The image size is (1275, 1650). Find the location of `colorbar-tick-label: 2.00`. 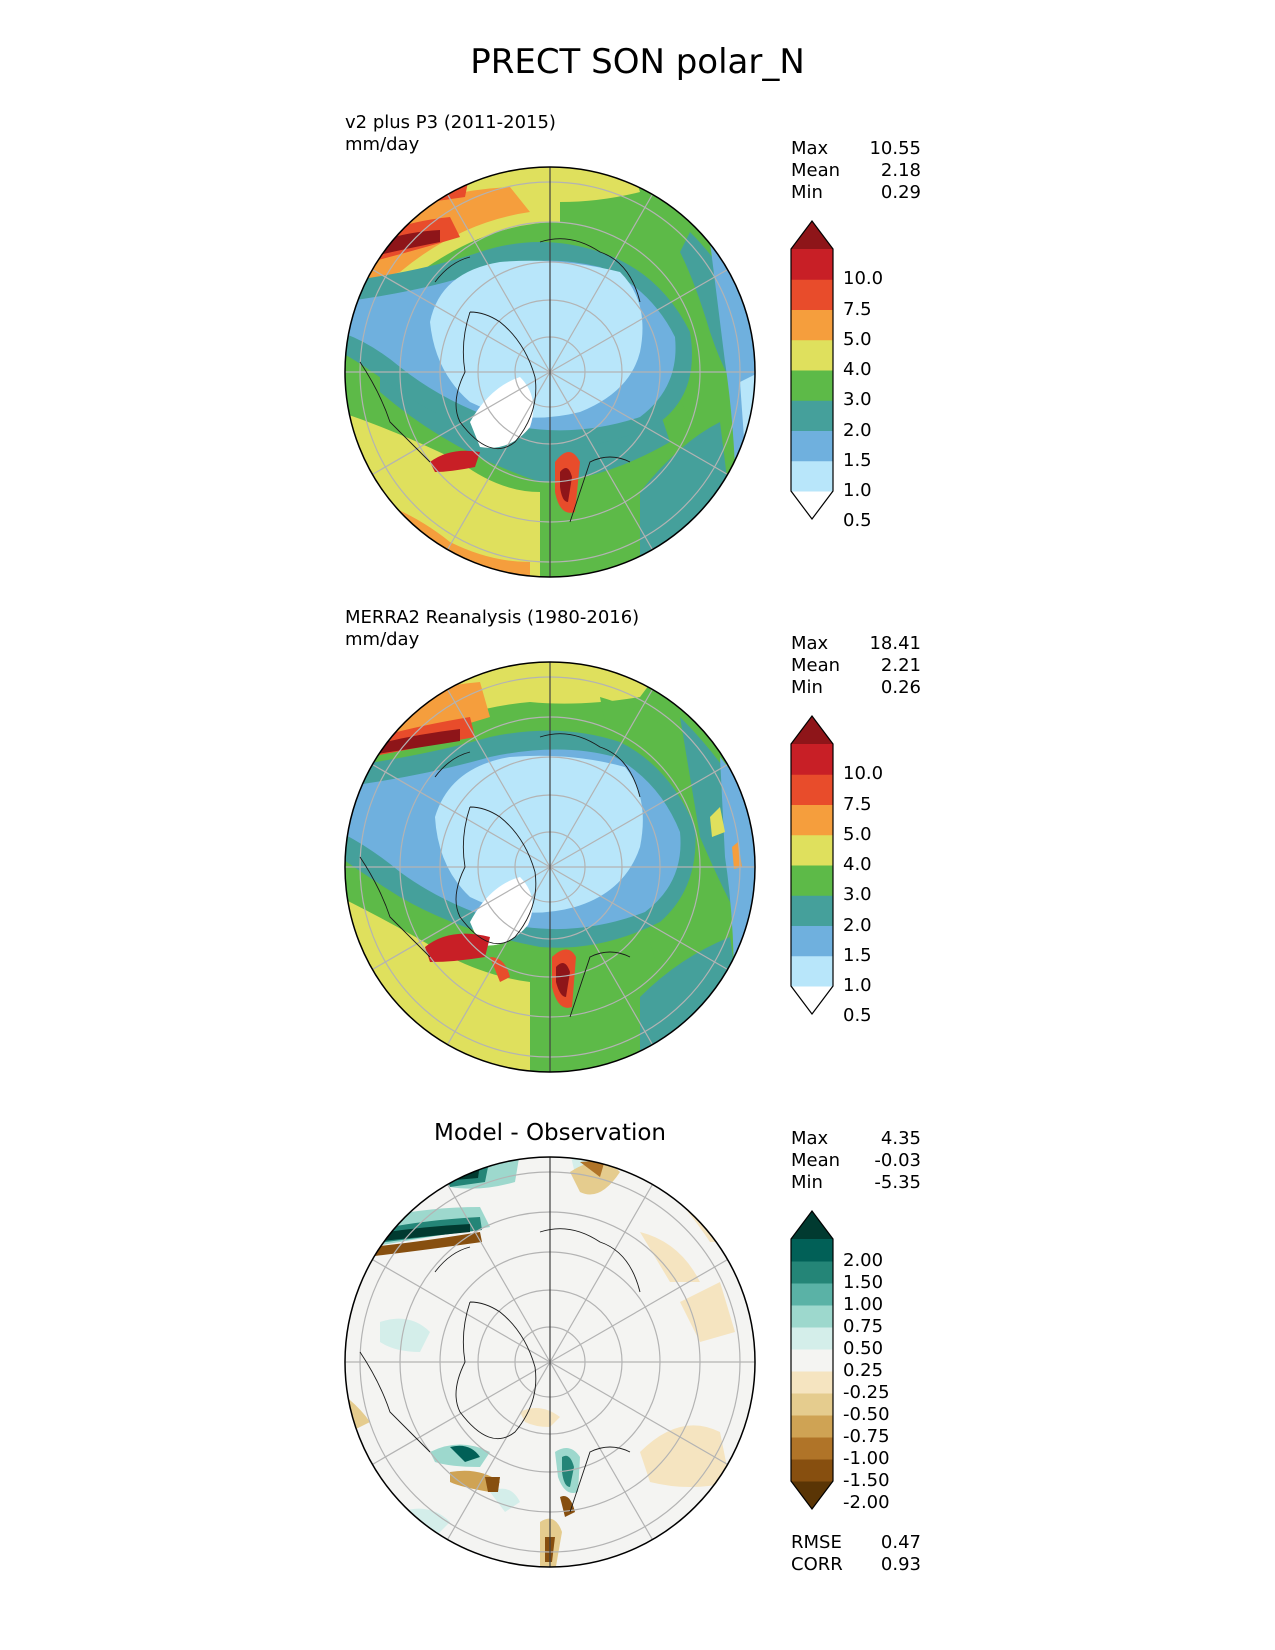

colorbar-tick-label: 2.00 is located at coordinates (863, 1260).